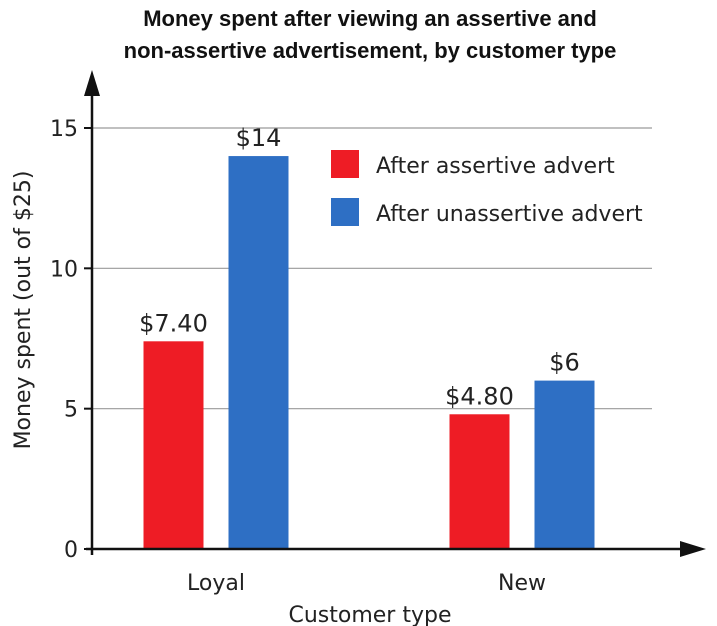  I want to click on data-label: $14, so click(259, 138).